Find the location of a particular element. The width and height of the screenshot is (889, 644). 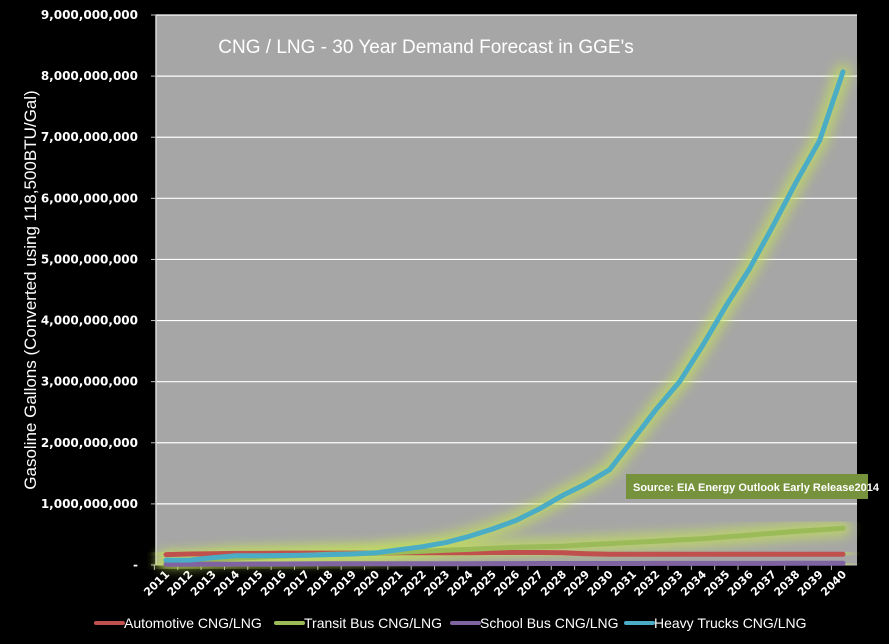

x-tick-label: 2037 is located at coordinates (763, 583).